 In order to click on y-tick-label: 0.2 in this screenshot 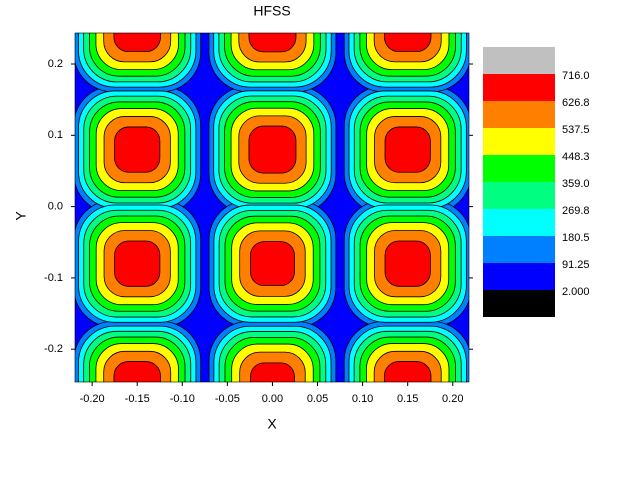, I will do `click(55, 64)`.